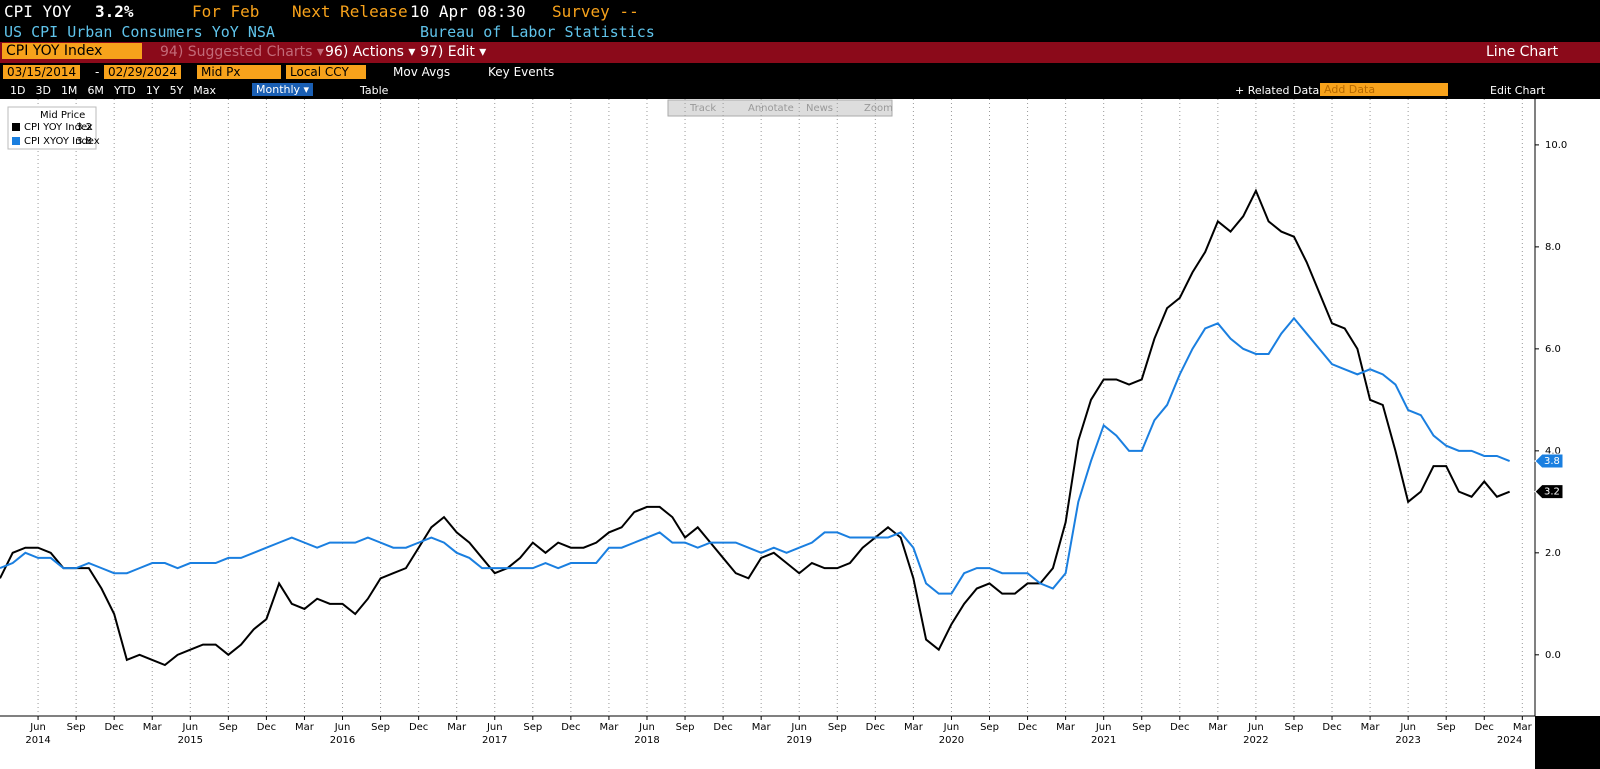 The width and height of the screenshot is (1600, 769). Describe the element at coordinates (453, 52) in the screenshot. I see `edit-menu: 97) Edit ▾` at that location.